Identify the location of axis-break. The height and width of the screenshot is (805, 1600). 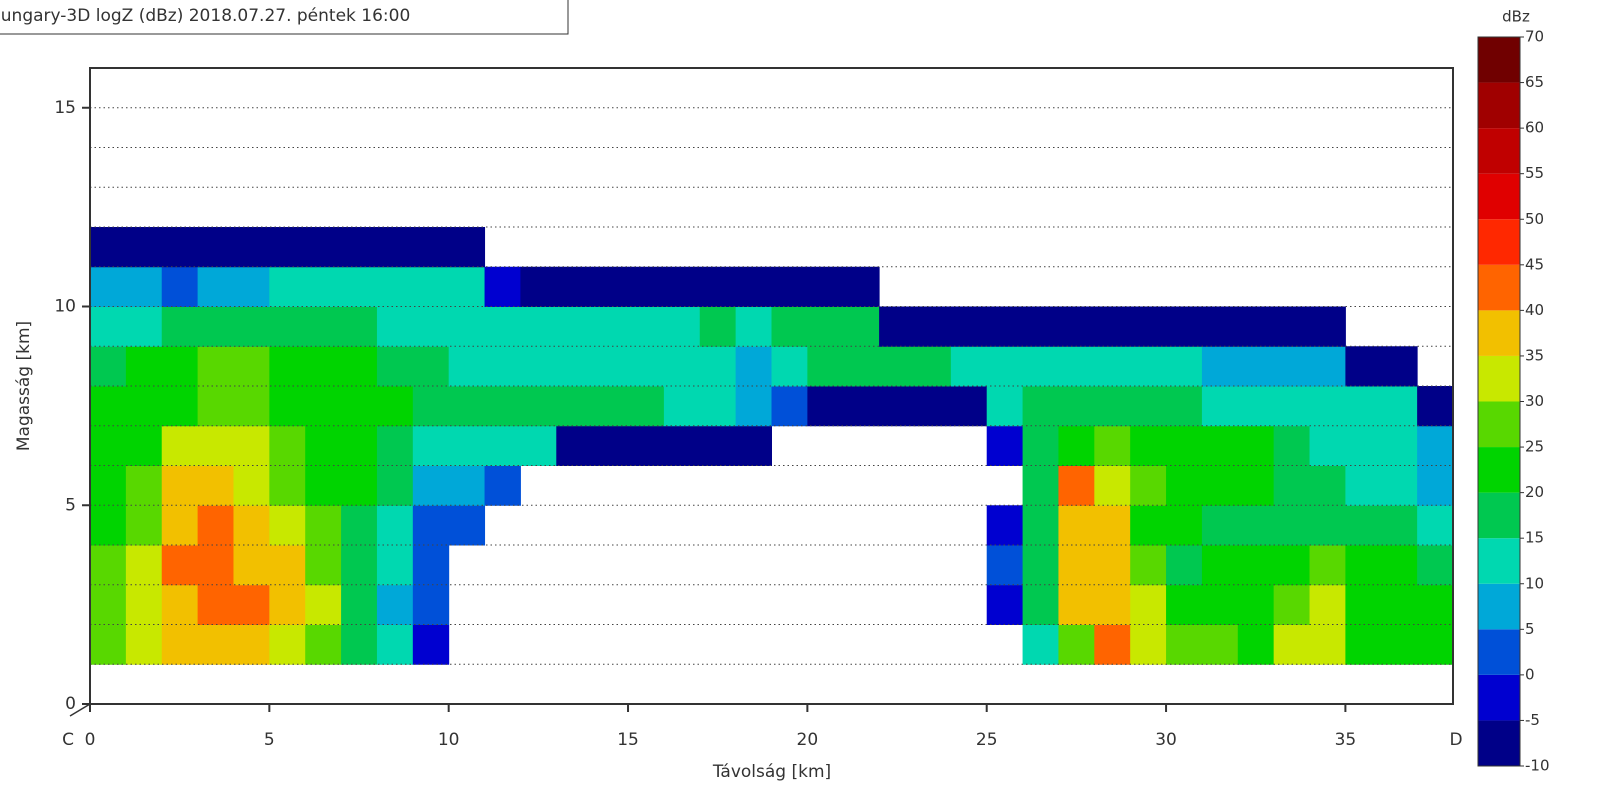
(80, 710).